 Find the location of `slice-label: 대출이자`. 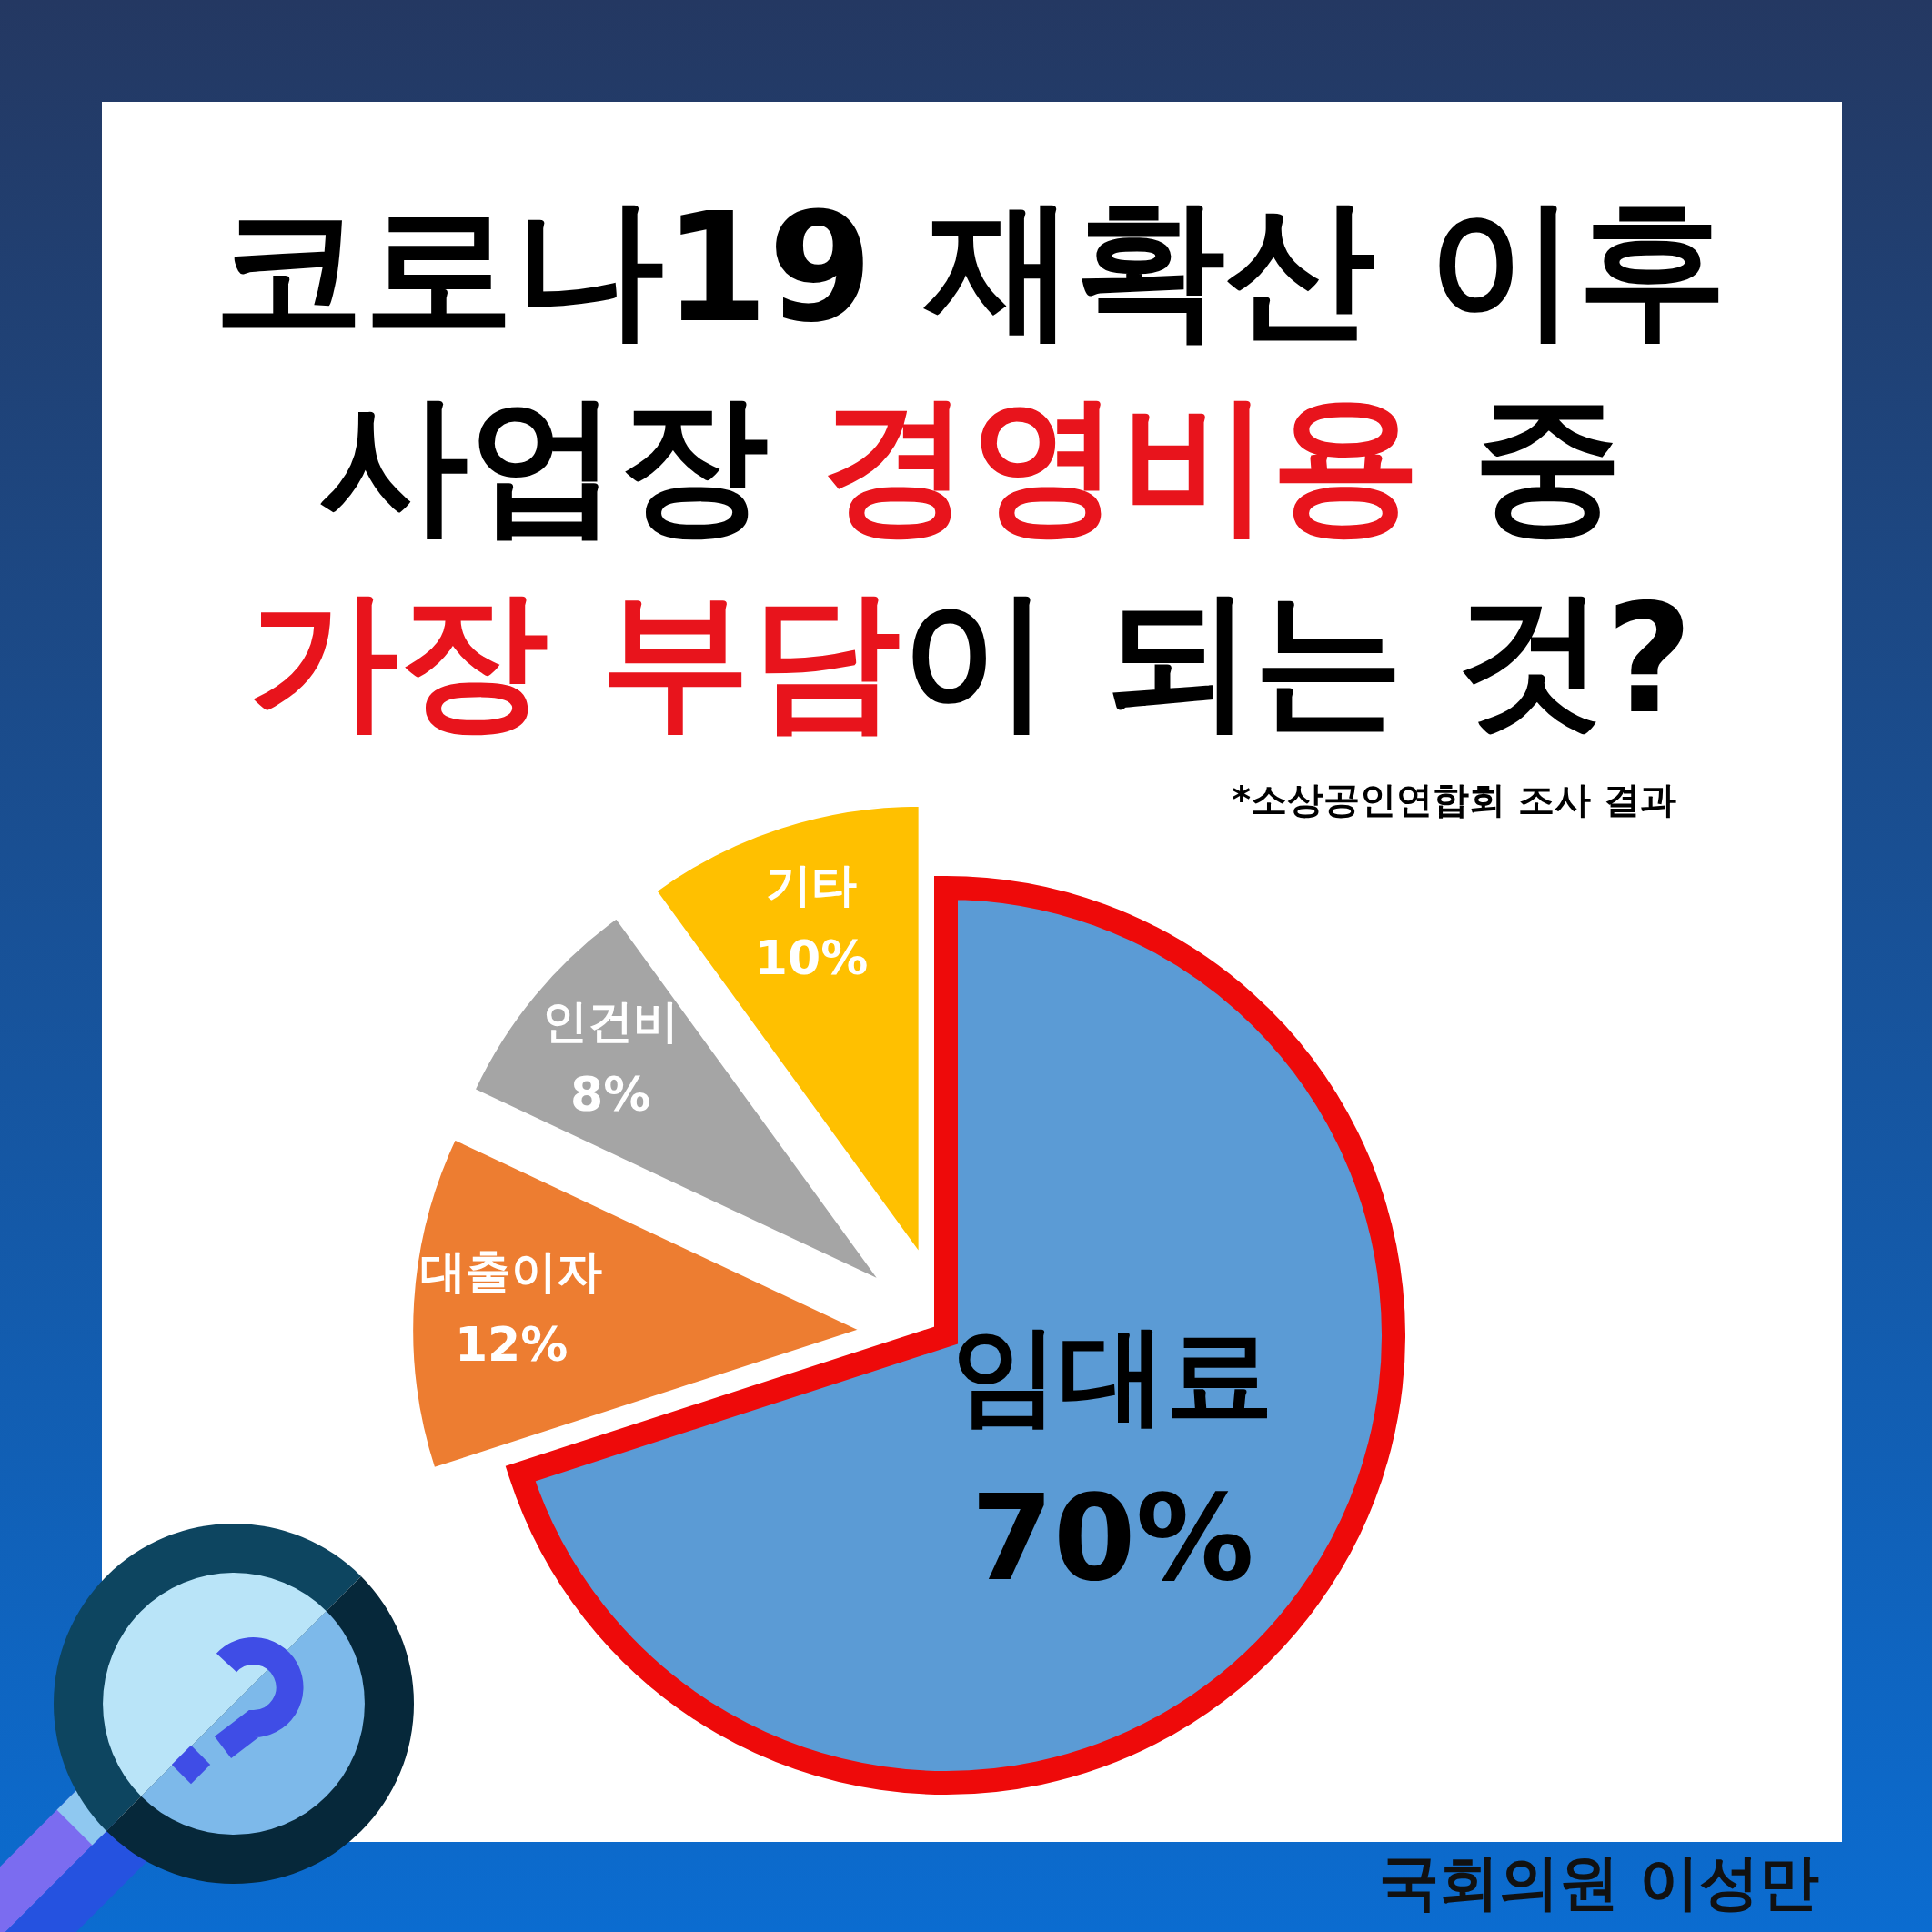

slice-label: 대출이자 is located at coordinates (511, 1271).